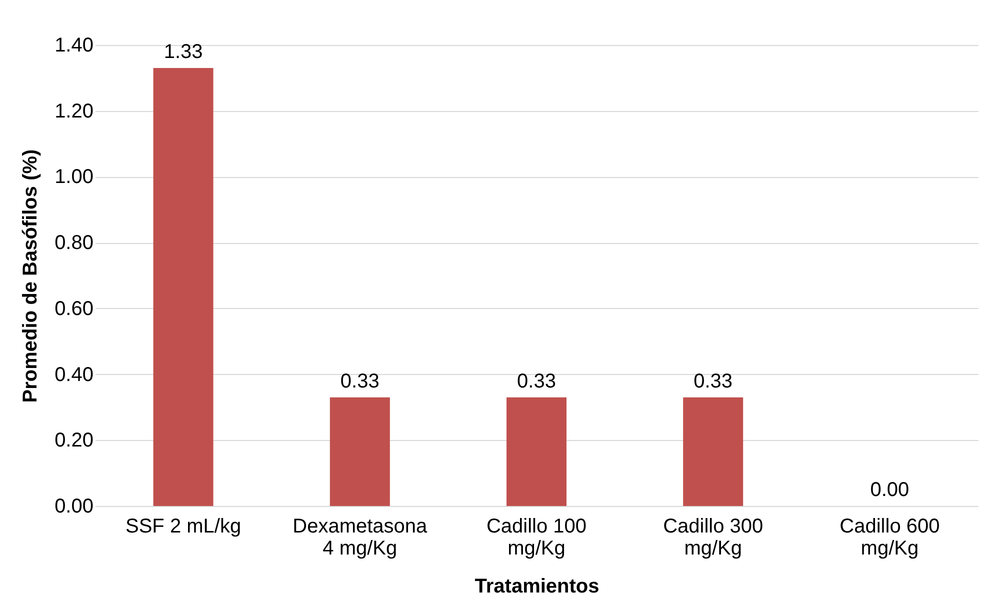  What do you see at coordinates (74, 243) in the screenshot?
I see `y-tick-label: 0.80` at bounding box center [74, 243].